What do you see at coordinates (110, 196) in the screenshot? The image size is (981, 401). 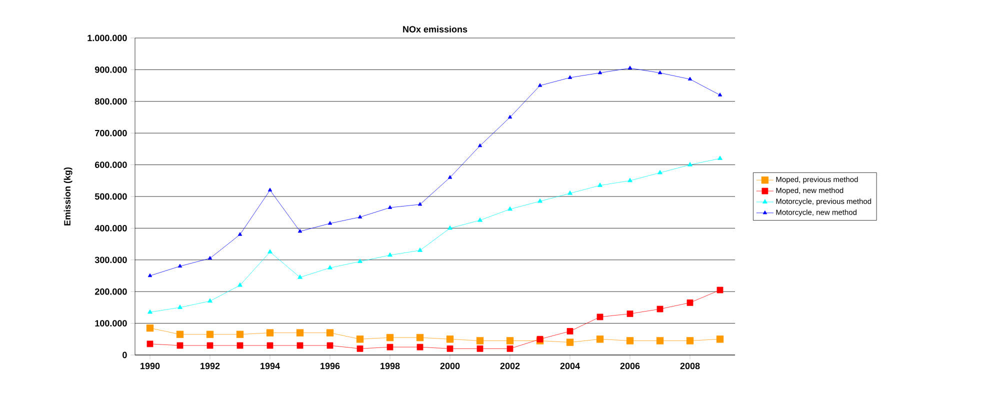 I see `y-tick-label: 500.000` at bounding box center [110, 196].